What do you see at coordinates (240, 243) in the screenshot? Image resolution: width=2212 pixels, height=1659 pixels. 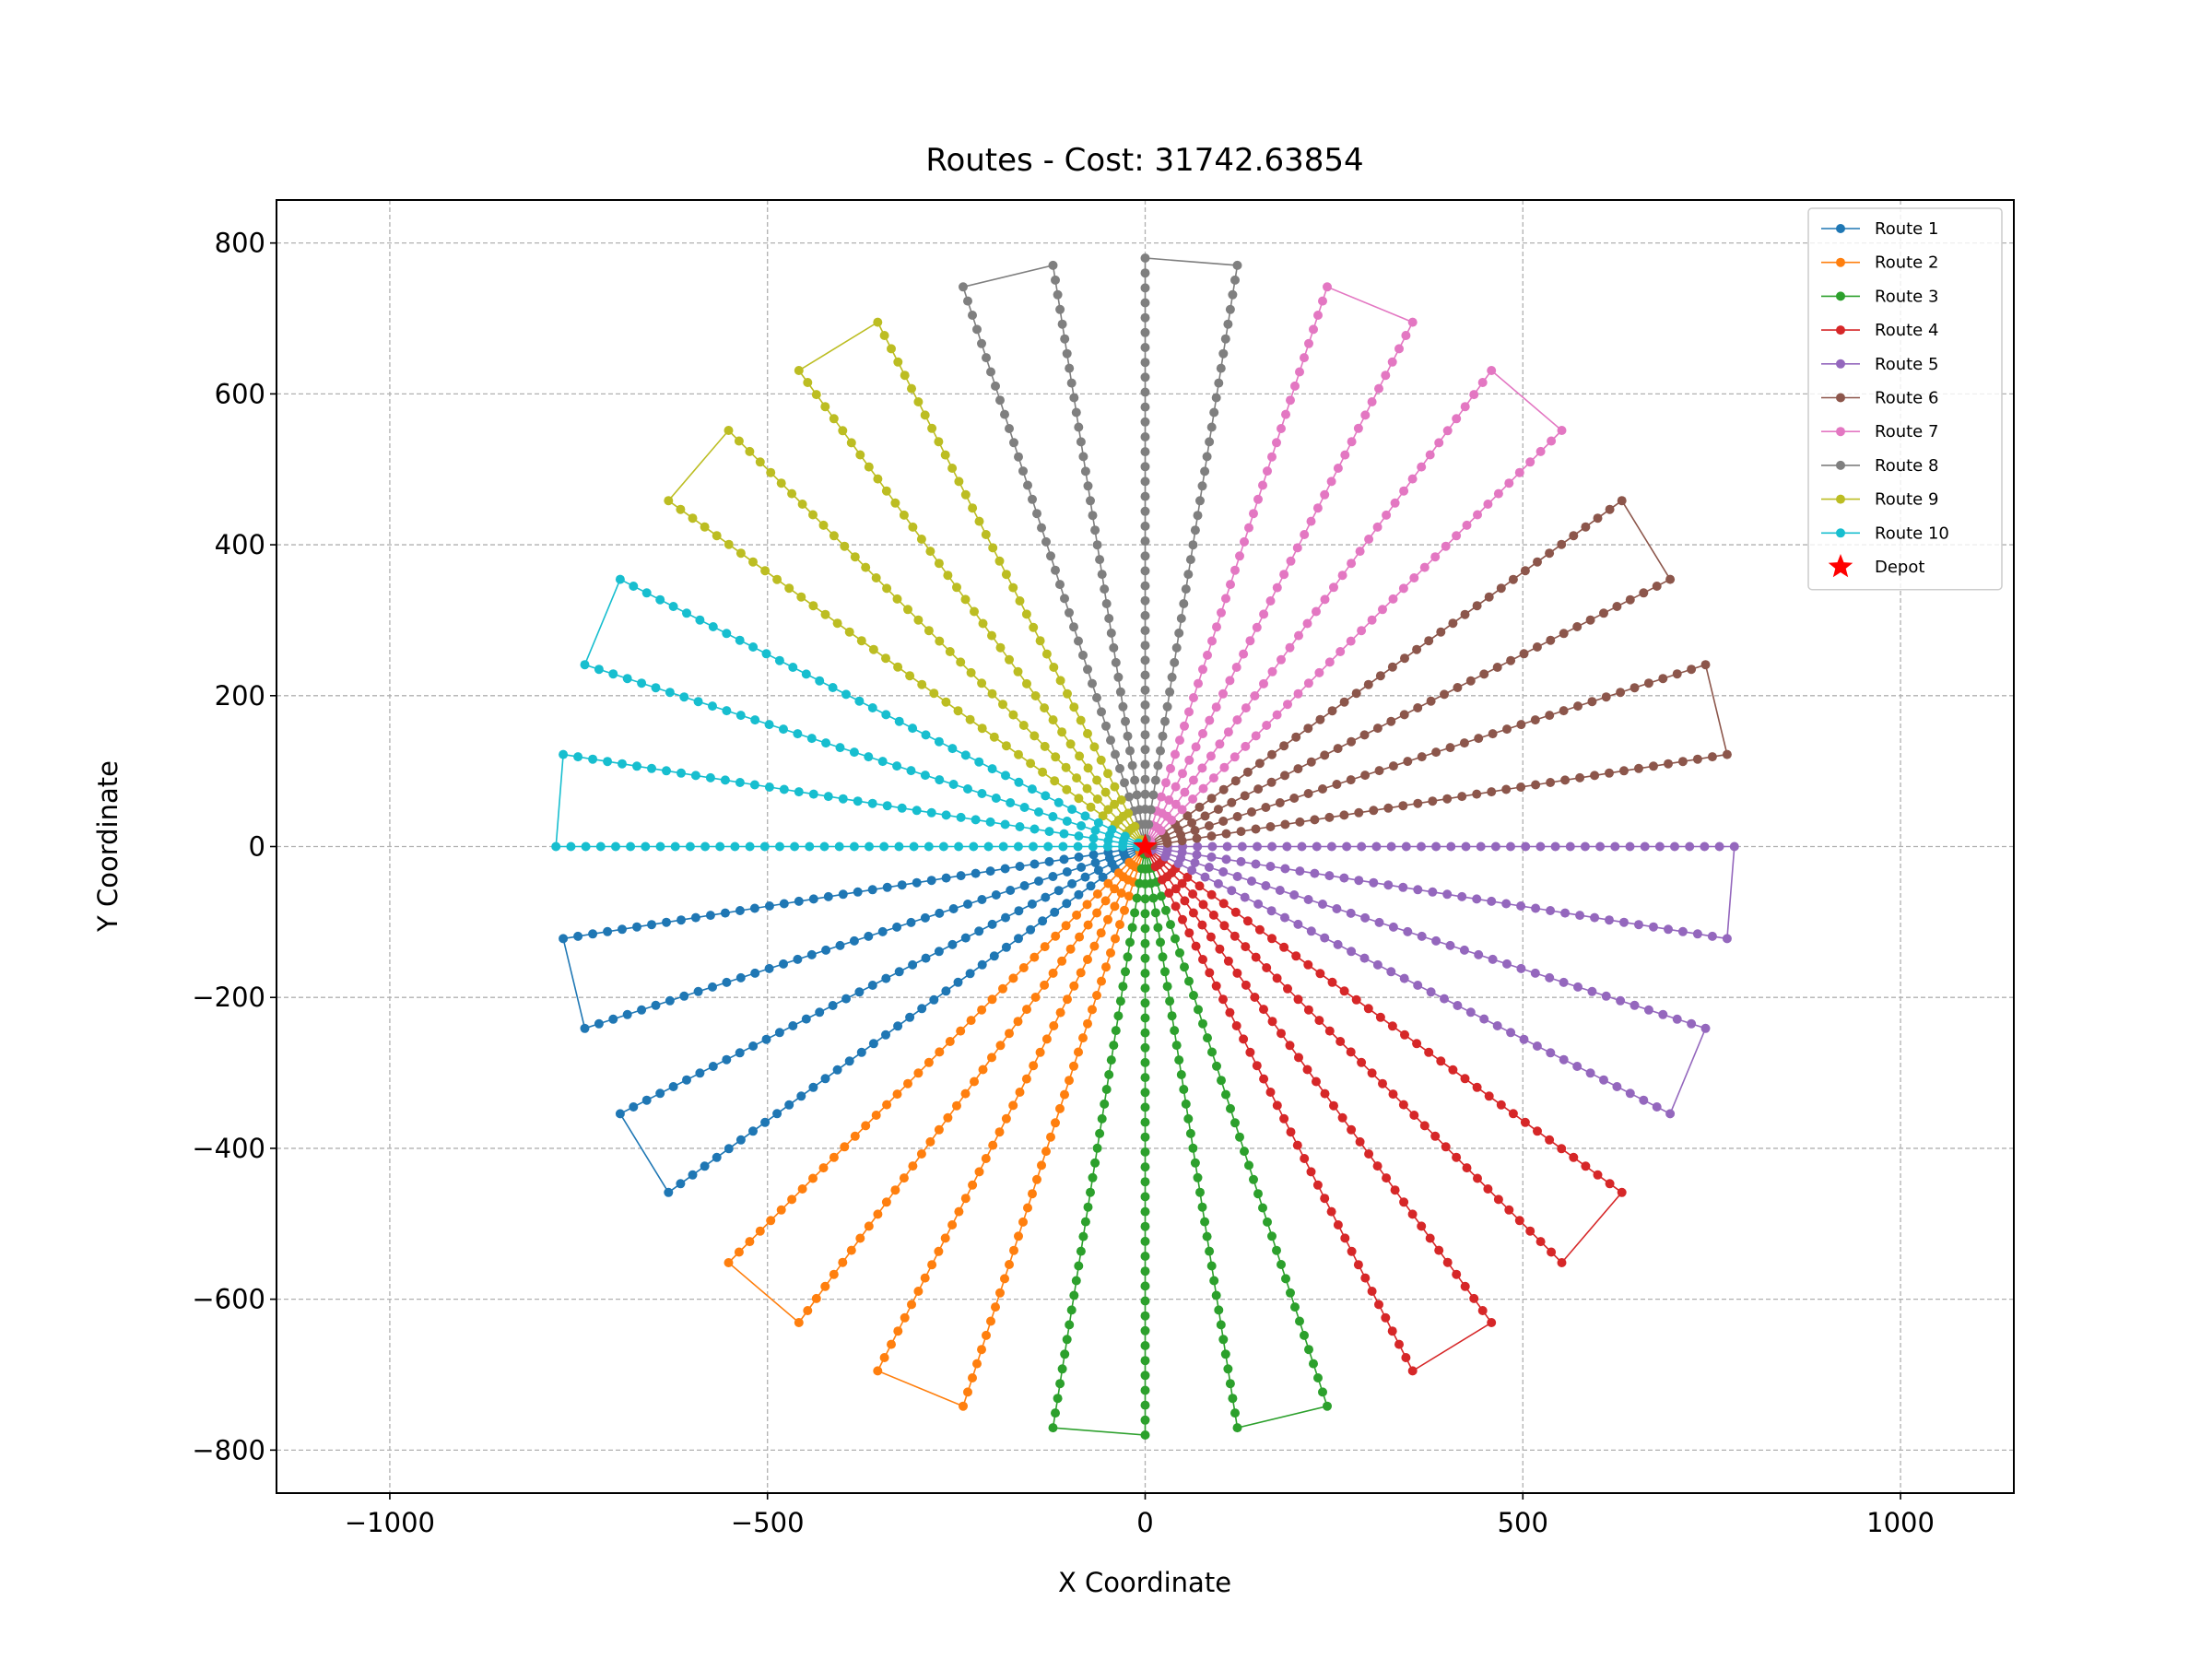 I see `y-tick-label: 800` at bounding box center [240, 243].